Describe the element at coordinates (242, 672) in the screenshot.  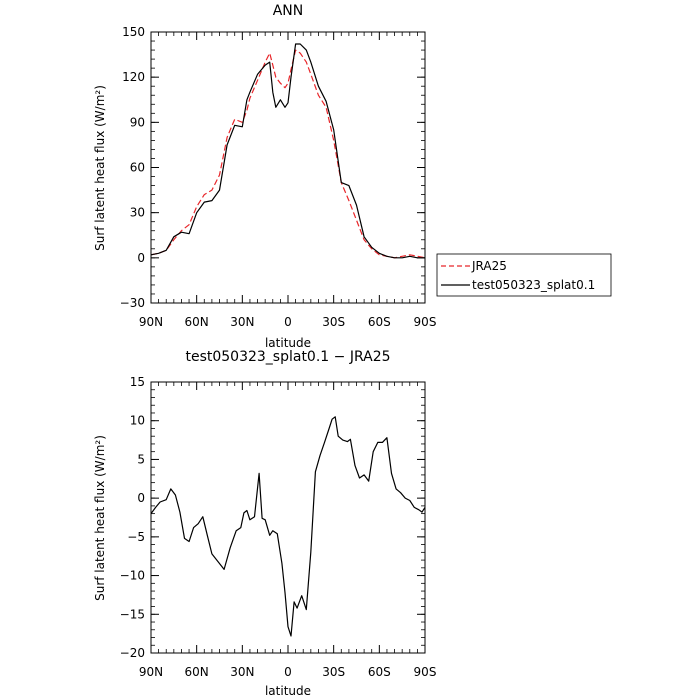
I see `bottom-x-tick-label: 30N` at that location.